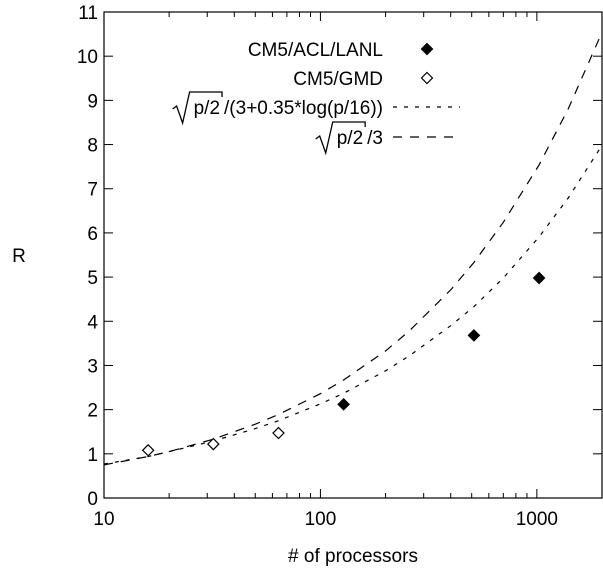 This screenshot has width=603, height=569. Describe the element at coordinates (537, 519) in the screenshot. I see `x-tick-label: 1000` at that location.